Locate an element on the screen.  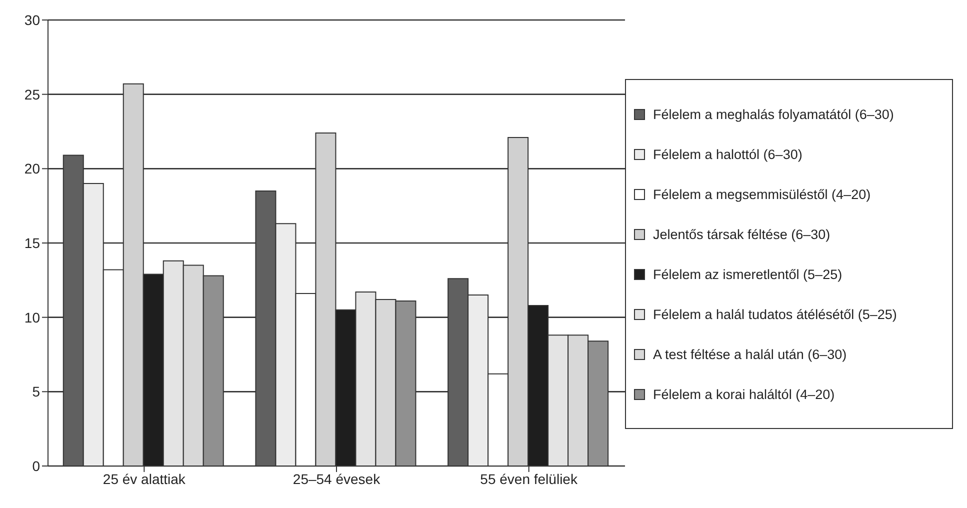
y-tick-label: 30 is located at coordinates (32, 20).